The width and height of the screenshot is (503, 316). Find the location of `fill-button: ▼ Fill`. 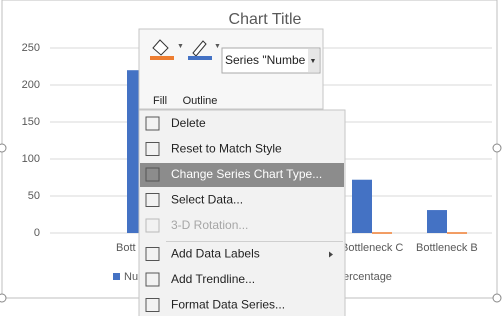

fill-button: ▼ Fill is located at coordinates (167, 73).